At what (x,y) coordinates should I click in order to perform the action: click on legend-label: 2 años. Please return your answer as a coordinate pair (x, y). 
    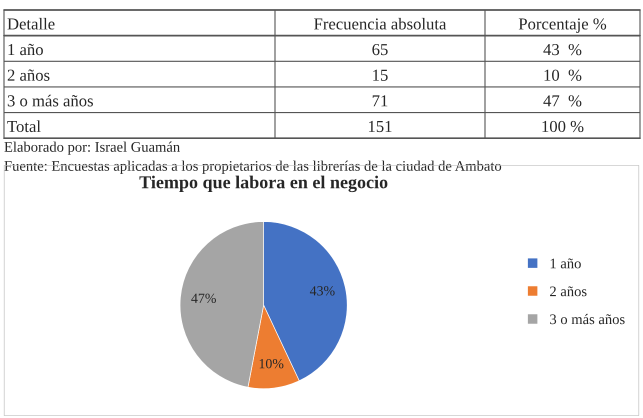
    Looking at the image, I should click on (568, 291).